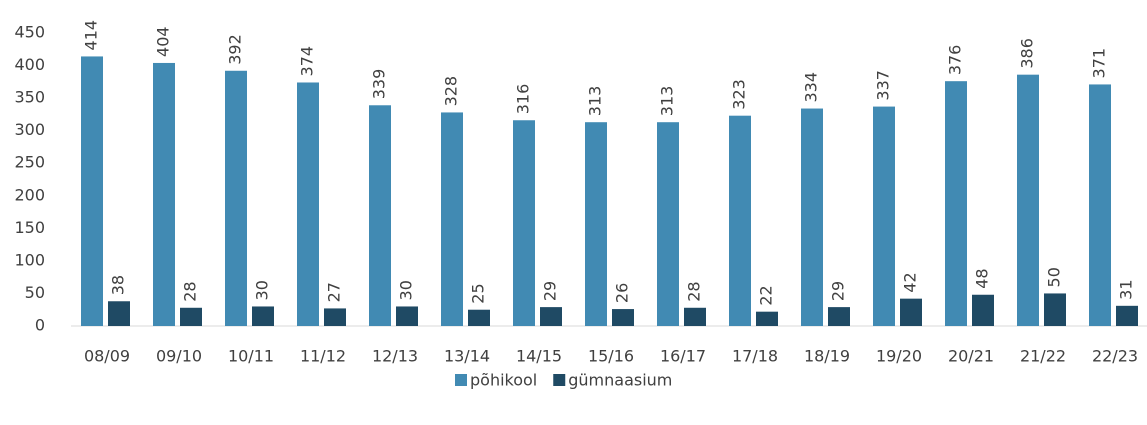 The width and height of the screenshot is (1147, 425). Describe the element at coordinates (29, 97) in the screenshot. I see `y-tick-label: 350` at that location.